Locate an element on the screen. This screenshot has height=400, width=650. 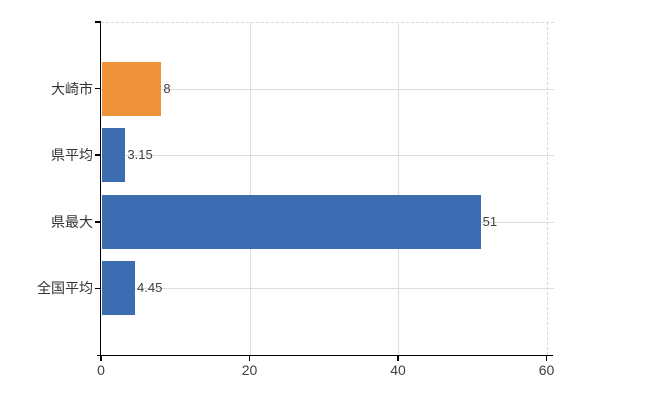
value-label-0: 8 is located at coordinates (167, 88).